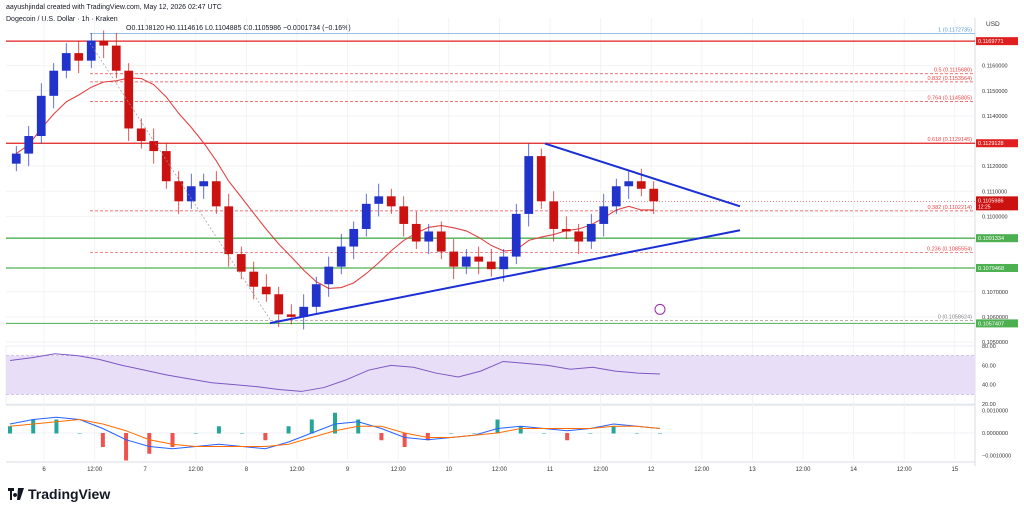 The height and width of the screenshot is (512, 1024). What do you see at coordinates (949, 79) in the screenshot?
I see `fib-level-label: 0.832 (0.1153564)` at bounding box center [949, 79].